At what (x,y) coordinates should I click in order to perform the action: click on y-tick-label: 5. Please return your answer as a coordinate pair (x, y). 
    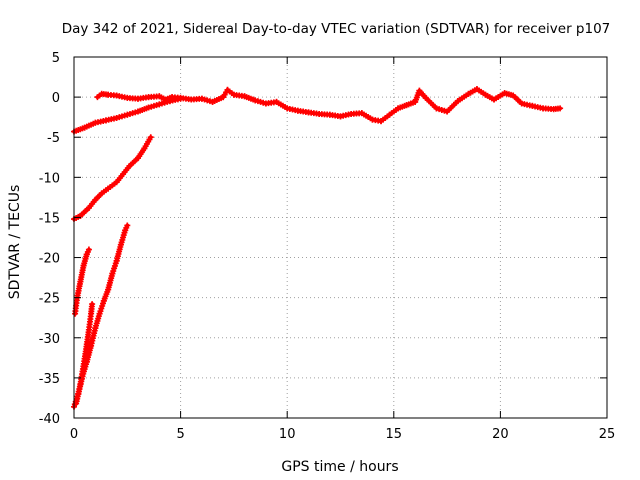
    Looking at the image, I should click on (56, 58).